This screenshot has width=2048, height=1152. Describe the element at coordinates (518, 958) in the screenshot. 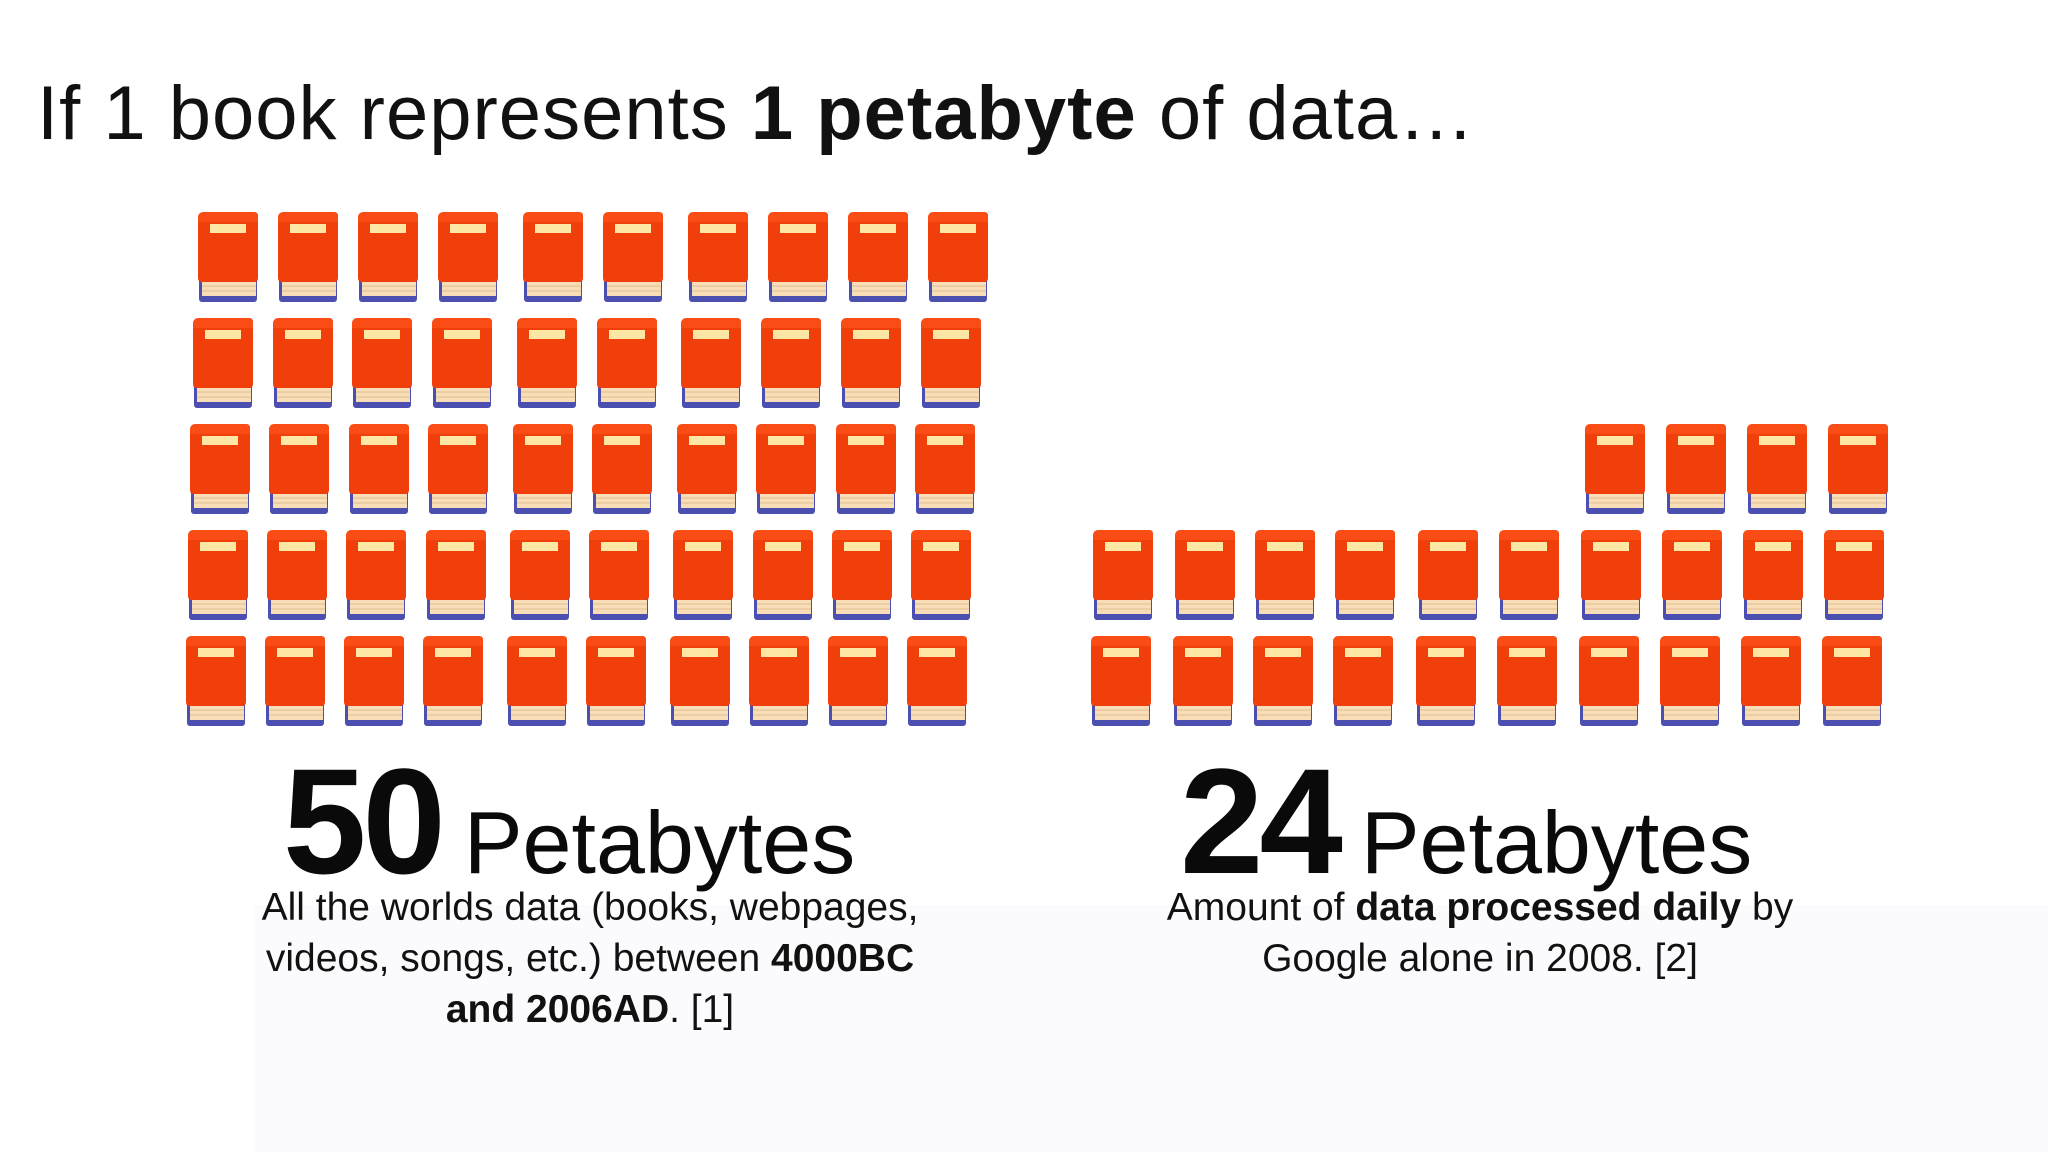

I see `left-caption-line2-plain: videos, songs, etc.) between` at that location.